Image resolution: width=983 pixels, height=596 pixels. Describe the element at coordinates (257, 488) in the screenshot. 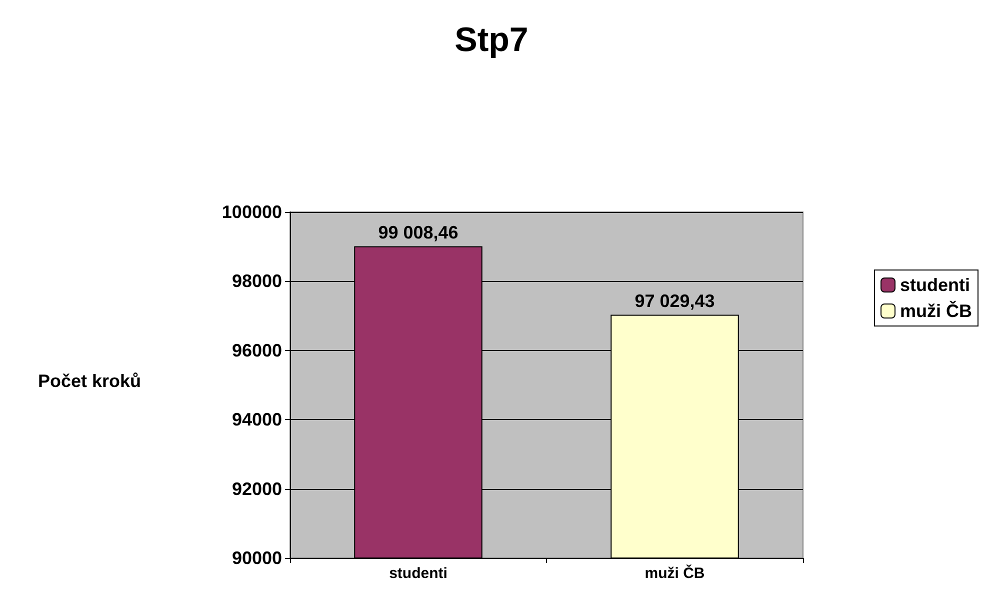

I see `y-tick-label: 92000` at that location.